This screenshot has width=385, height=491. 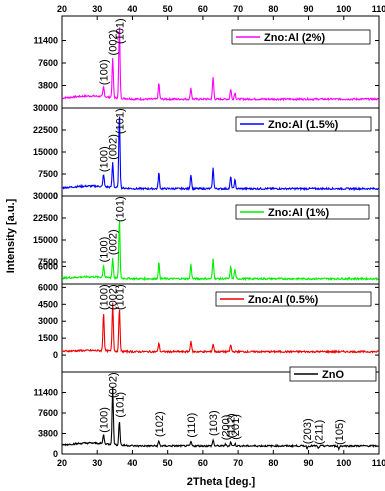 What do you see at coordinates (340, 432) in the screenshot?
I see `peak-label: (105)` at bounding box center [340, 432].